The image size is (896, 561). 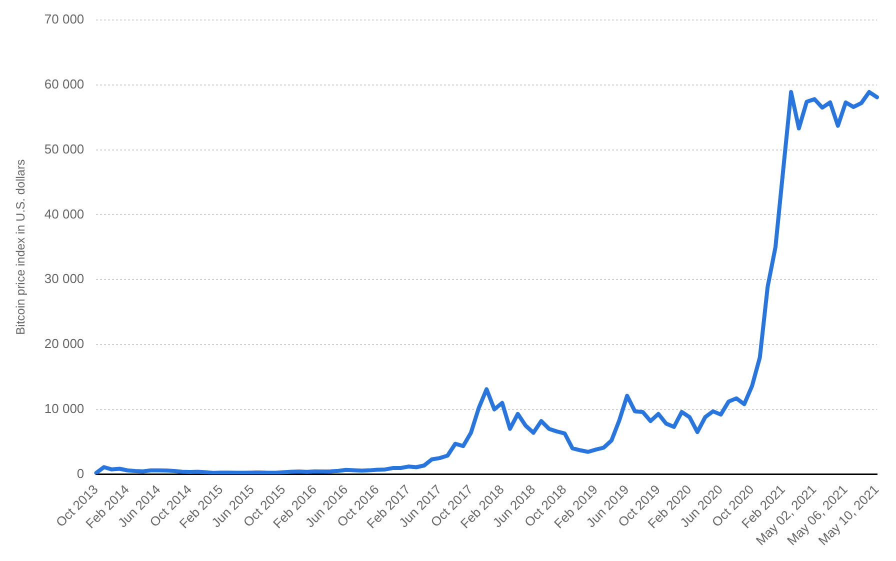 I want to click on y-tick-label: 30 000, so click(x=64, y=278).